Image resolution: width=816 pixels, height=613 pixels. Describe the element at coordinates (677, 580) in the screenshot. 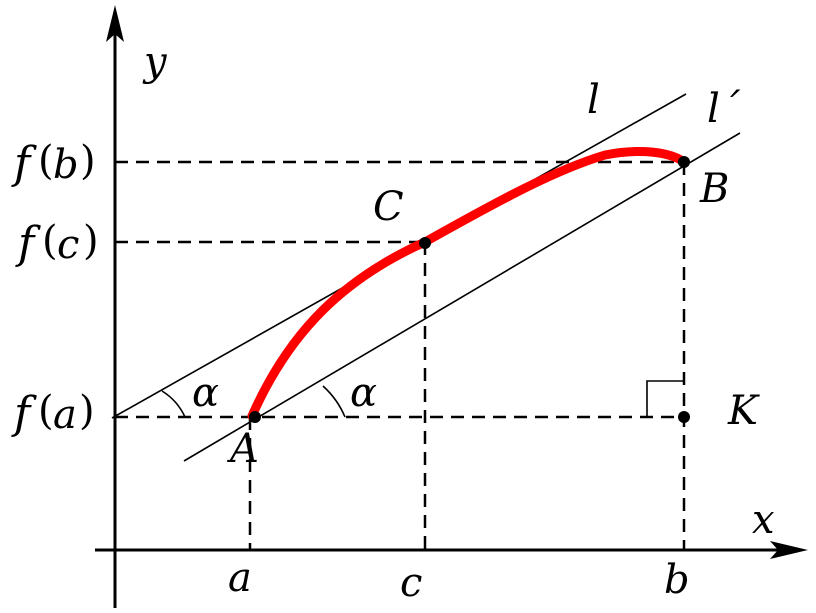

I see `x-tick-b: b` at that location.